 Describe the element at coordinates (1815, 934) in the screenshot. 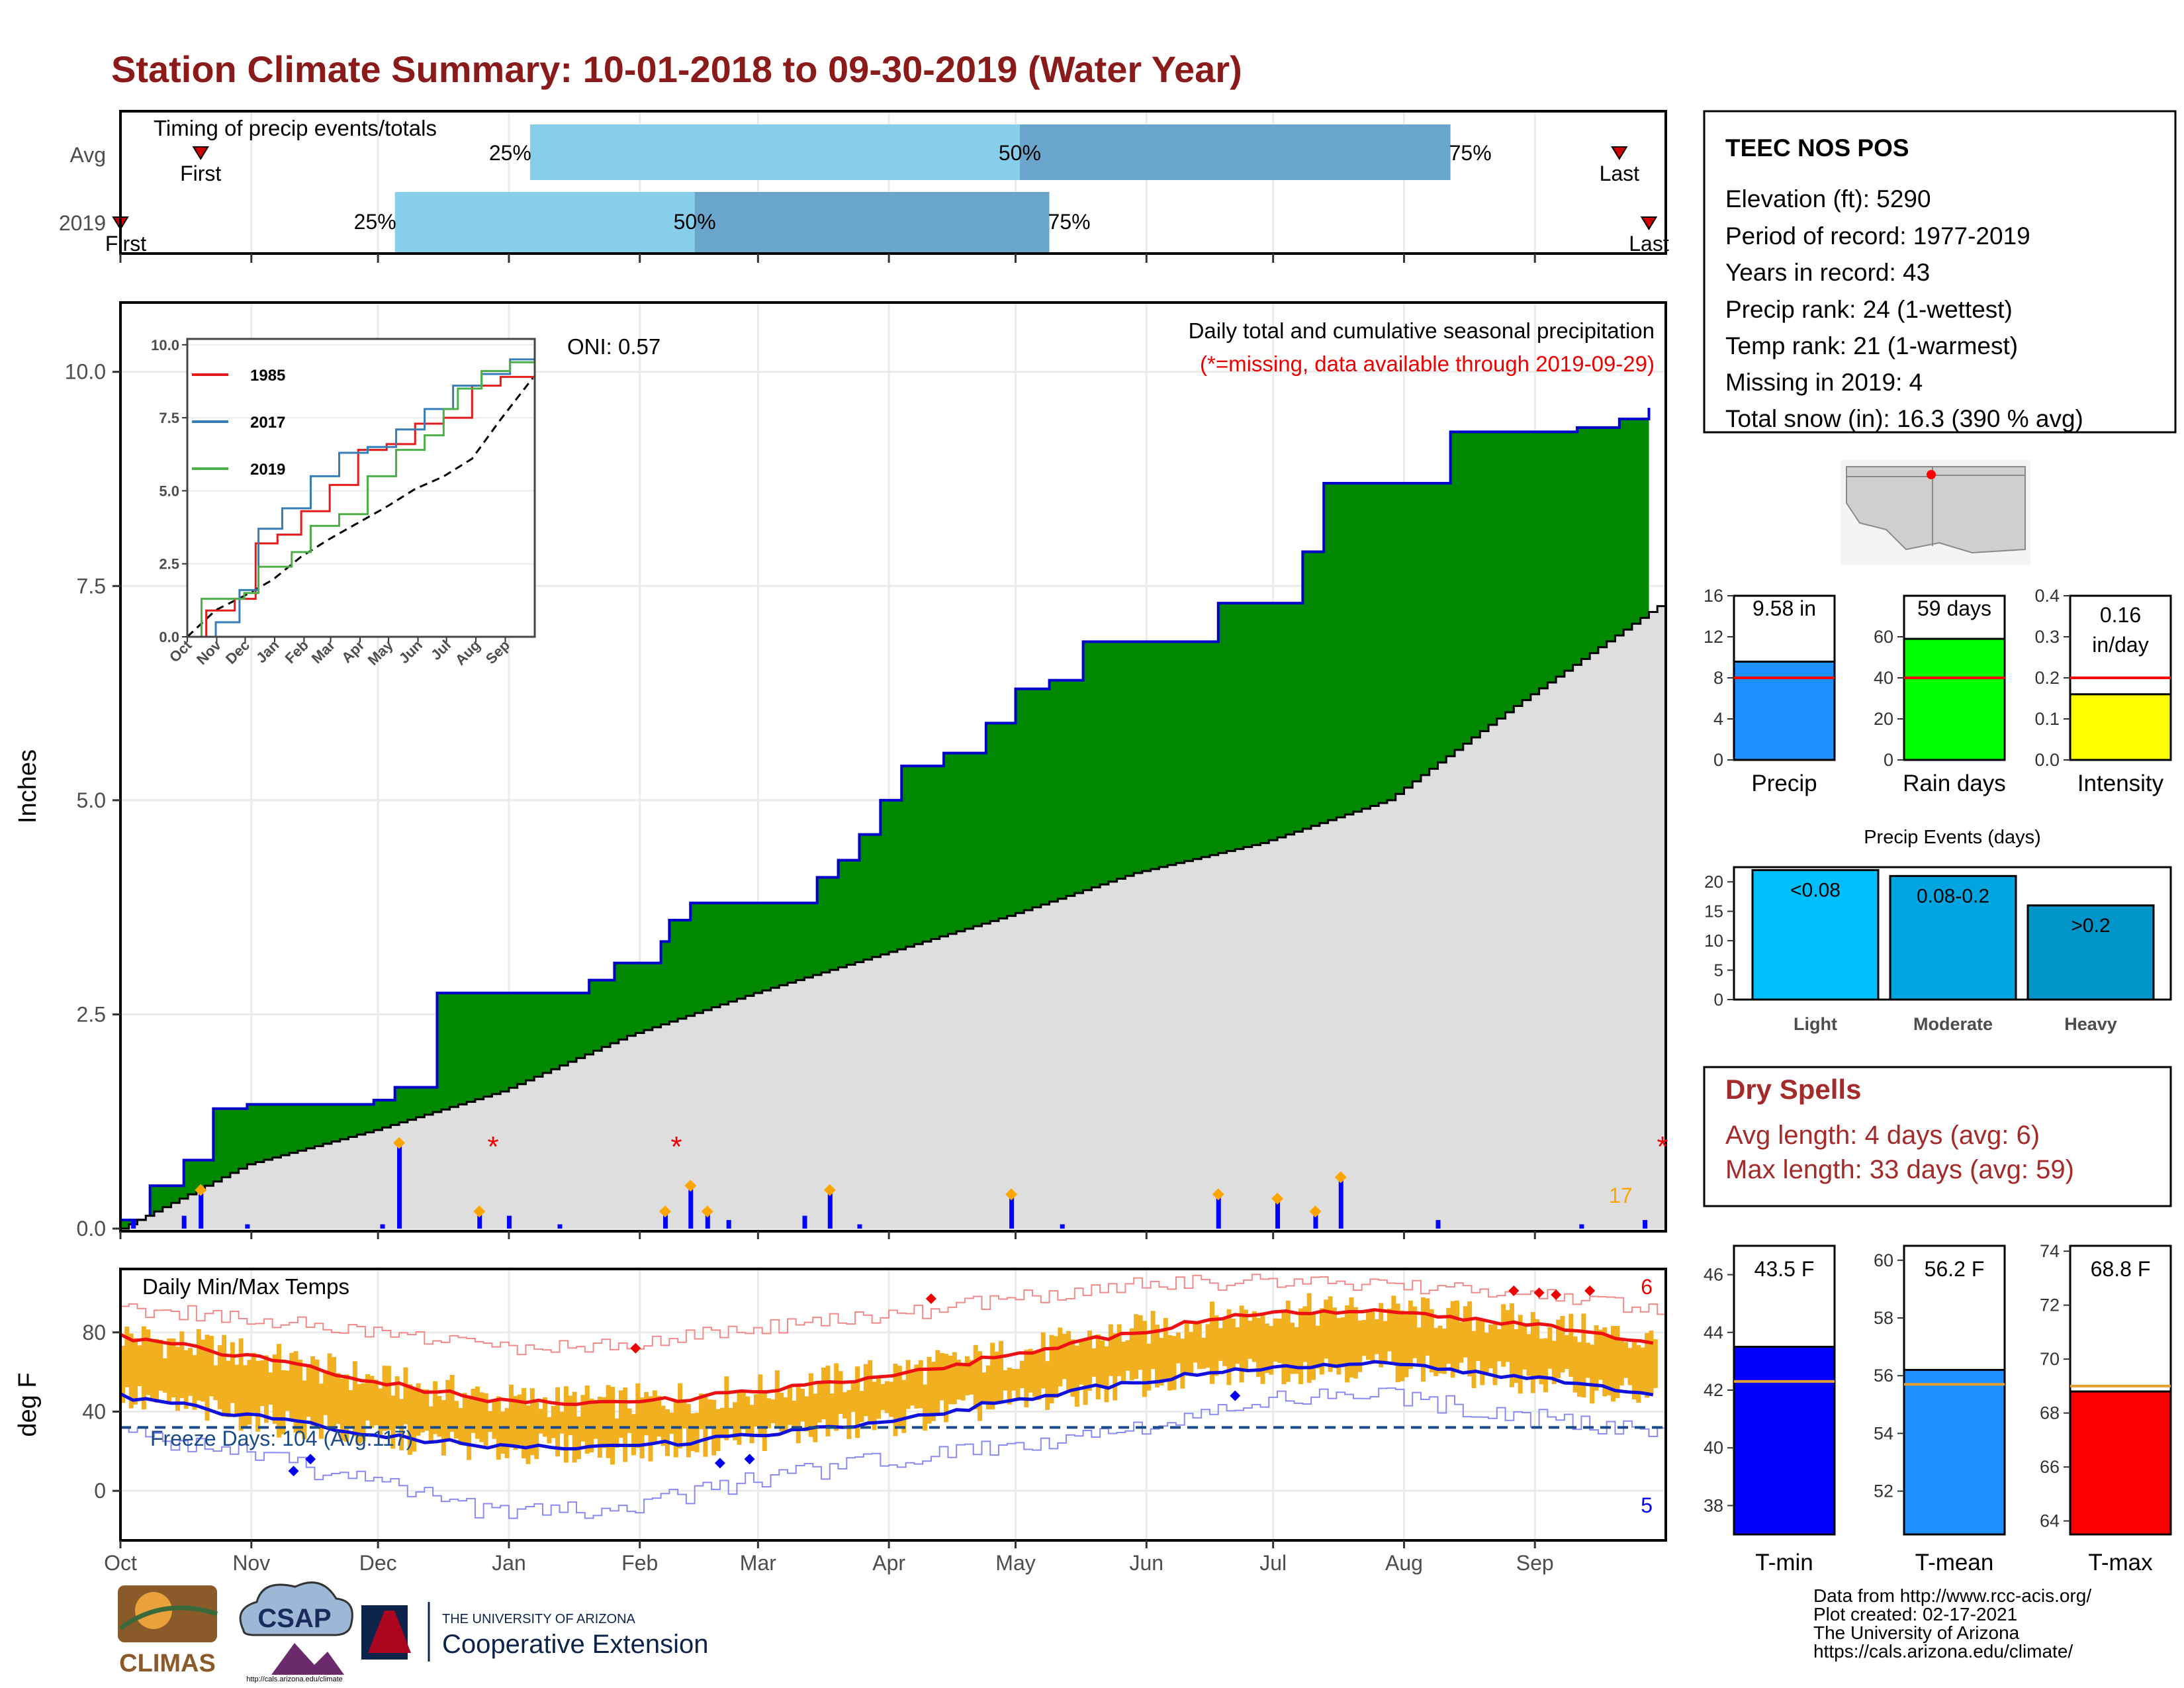

I see `events-bar` at that location.